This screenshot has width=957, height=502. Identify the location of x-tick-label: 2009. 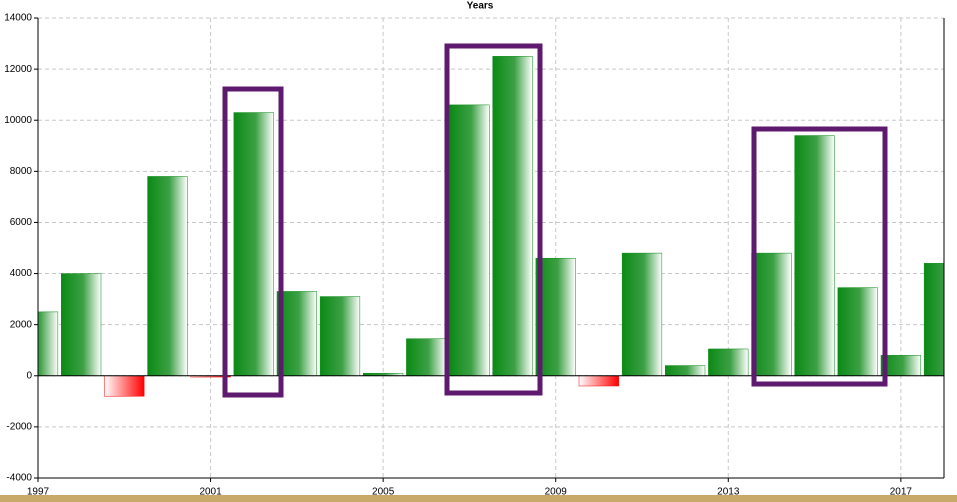
(556, 492).